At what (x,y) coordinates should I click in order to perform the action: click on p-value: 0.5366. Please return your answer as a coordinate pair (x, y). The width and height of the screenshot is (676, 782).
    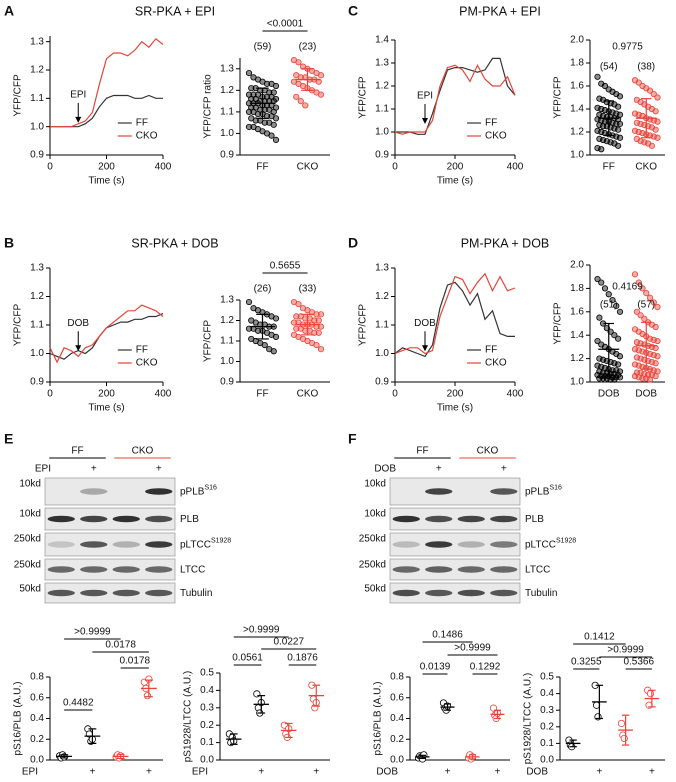
    Looking at the image, I should click on (638, 662).